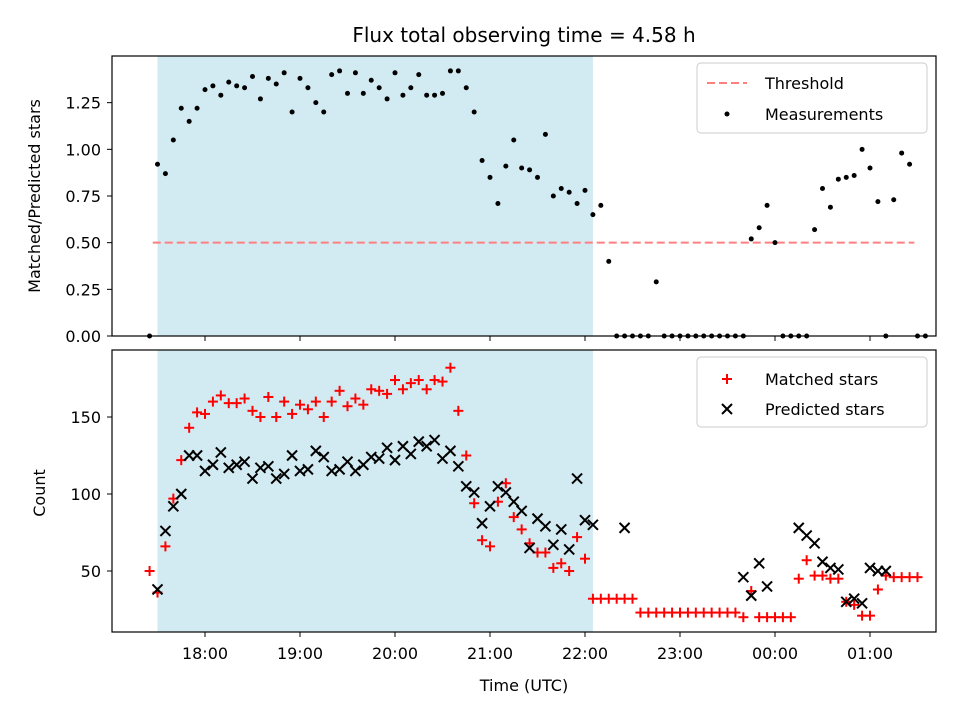 The width and height of the screenshot is (960, 720). What do you see at coordinates (205, 653) in the screenshot?
I see `bottom-x-tick-label-0: 18:00` at bounding box center [205, 653].